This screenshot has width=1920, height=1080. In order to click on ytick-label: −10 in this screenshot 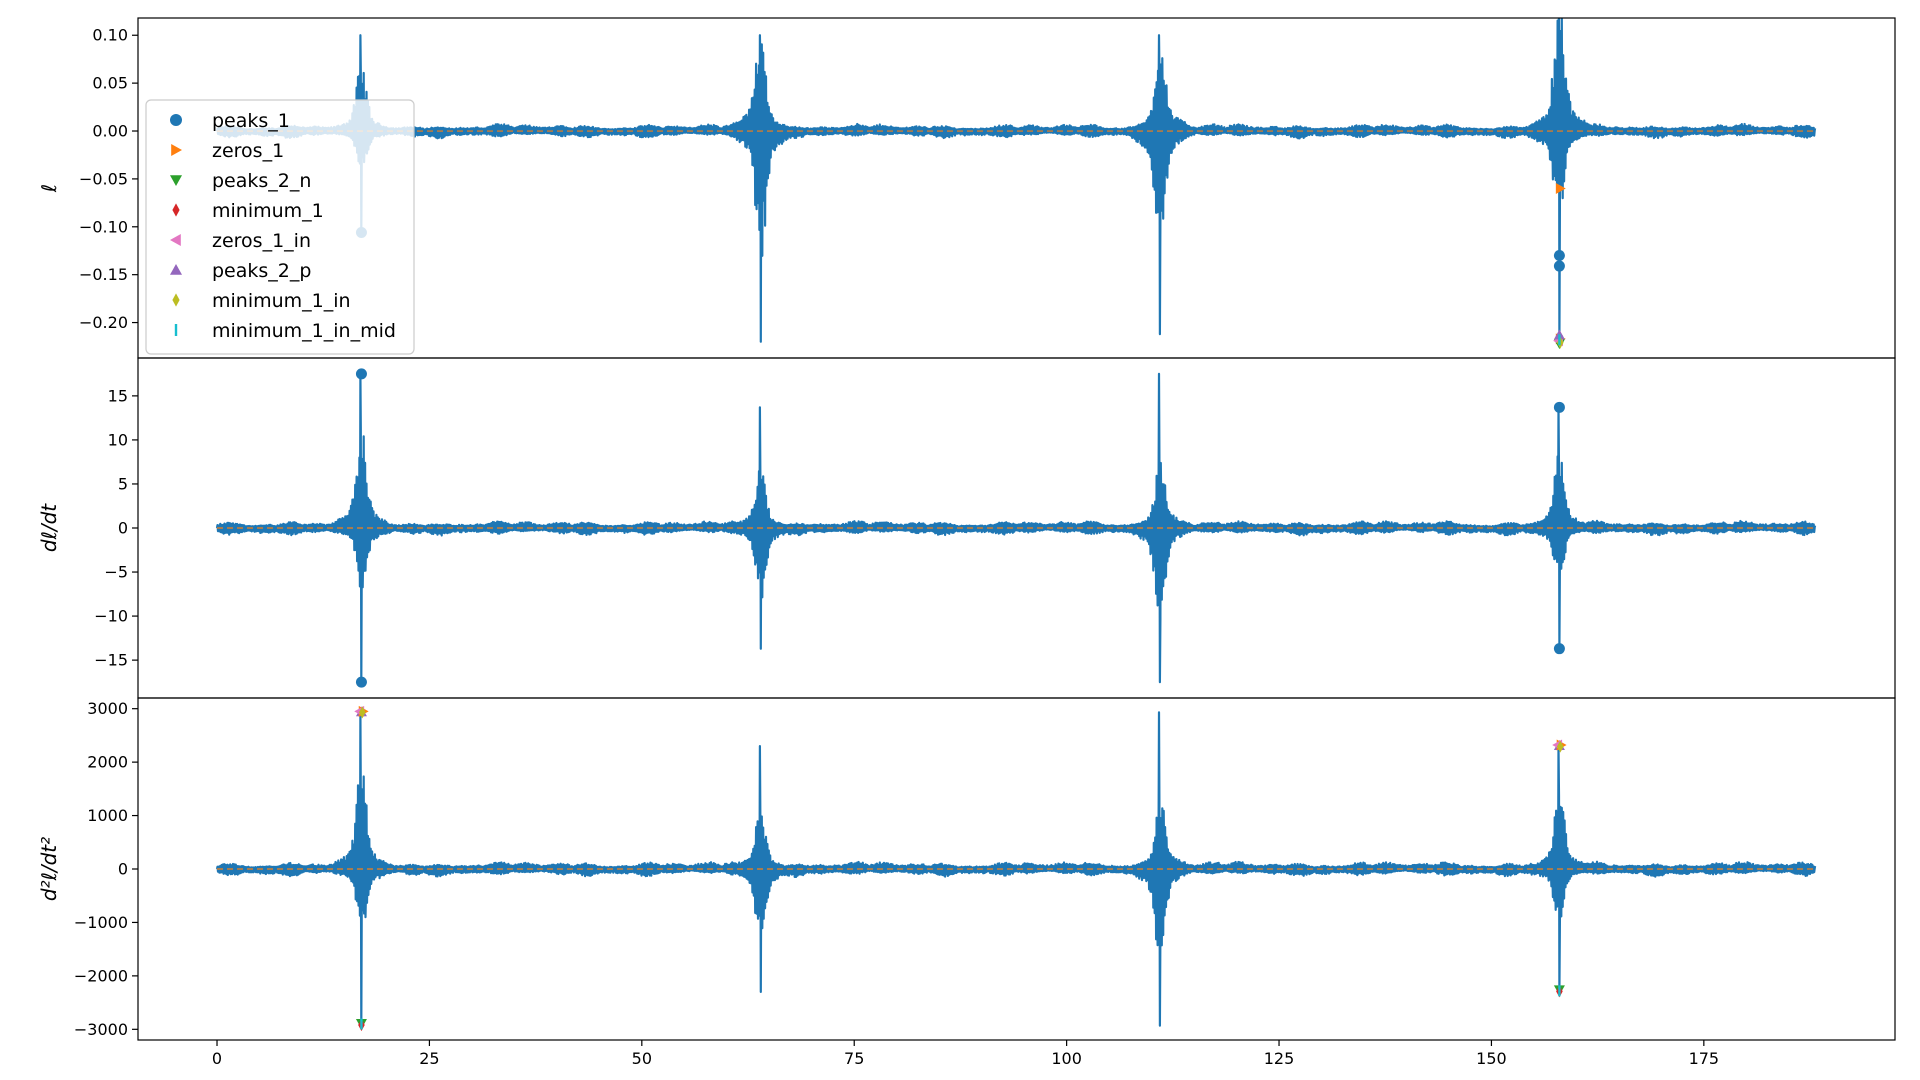, I will do `click(111, 616)`.